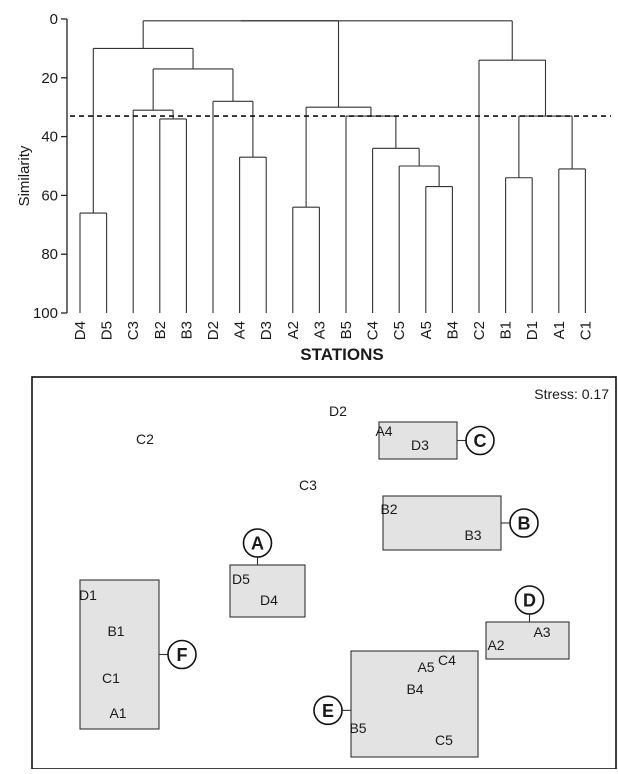 This screenshot has height=774, width=618. What do you see at coordinates (117, 713) in the screenshot?
I see `station-point-a1: A1` at bounding box center [117, 713].